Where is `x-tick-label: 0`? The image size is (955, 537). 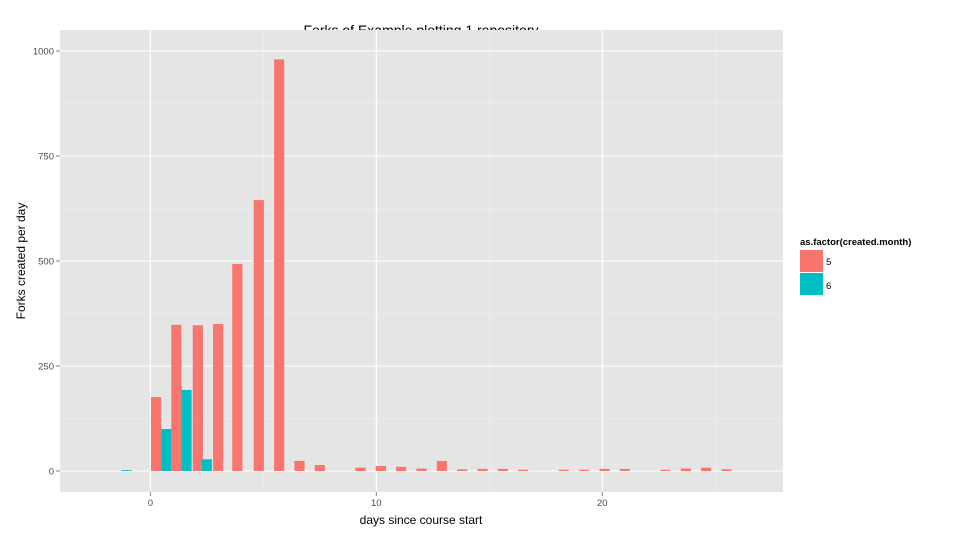 x-tick-label: 0 is located at coordinates (150, 503).